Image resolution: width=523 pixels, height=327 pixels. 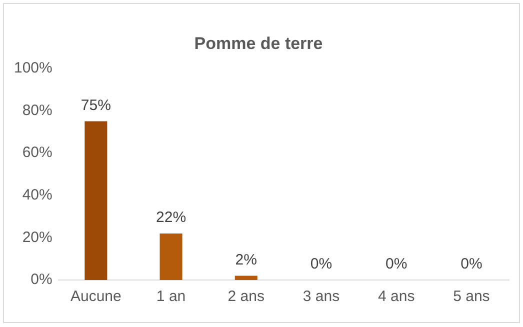 What do you see at coordinates (95, 105) in the screenshot?
I see `data-label: 75%` at bounding box center [95, 105].